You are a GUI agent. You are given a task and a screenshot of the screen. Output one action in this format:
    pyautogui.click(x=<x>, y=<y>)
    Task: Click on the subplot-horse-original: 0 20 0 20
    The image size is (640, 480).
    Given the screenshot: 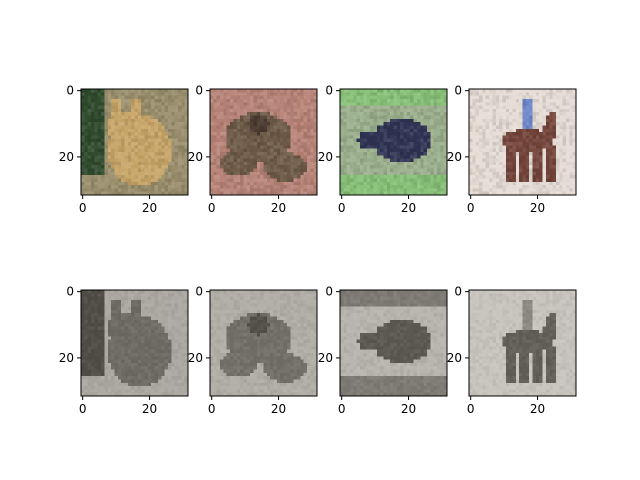 What is the action you would take?
    pyautogui.click(x=512, y=149)
    